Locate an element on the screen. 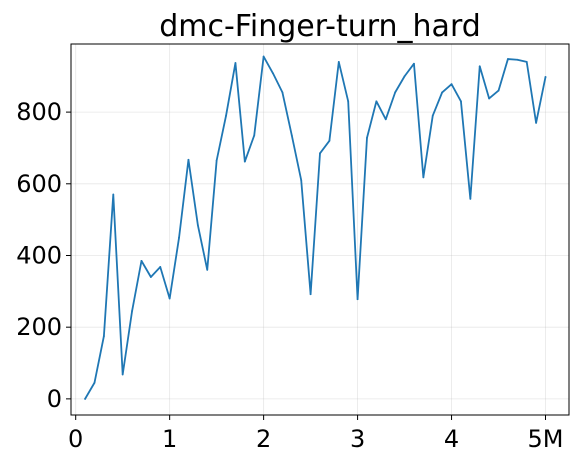 Image resolution: width=578 pixels, height=461 pixels. chart-title: dmc-Finger-turn_hard is located at coordinates (320, 26).